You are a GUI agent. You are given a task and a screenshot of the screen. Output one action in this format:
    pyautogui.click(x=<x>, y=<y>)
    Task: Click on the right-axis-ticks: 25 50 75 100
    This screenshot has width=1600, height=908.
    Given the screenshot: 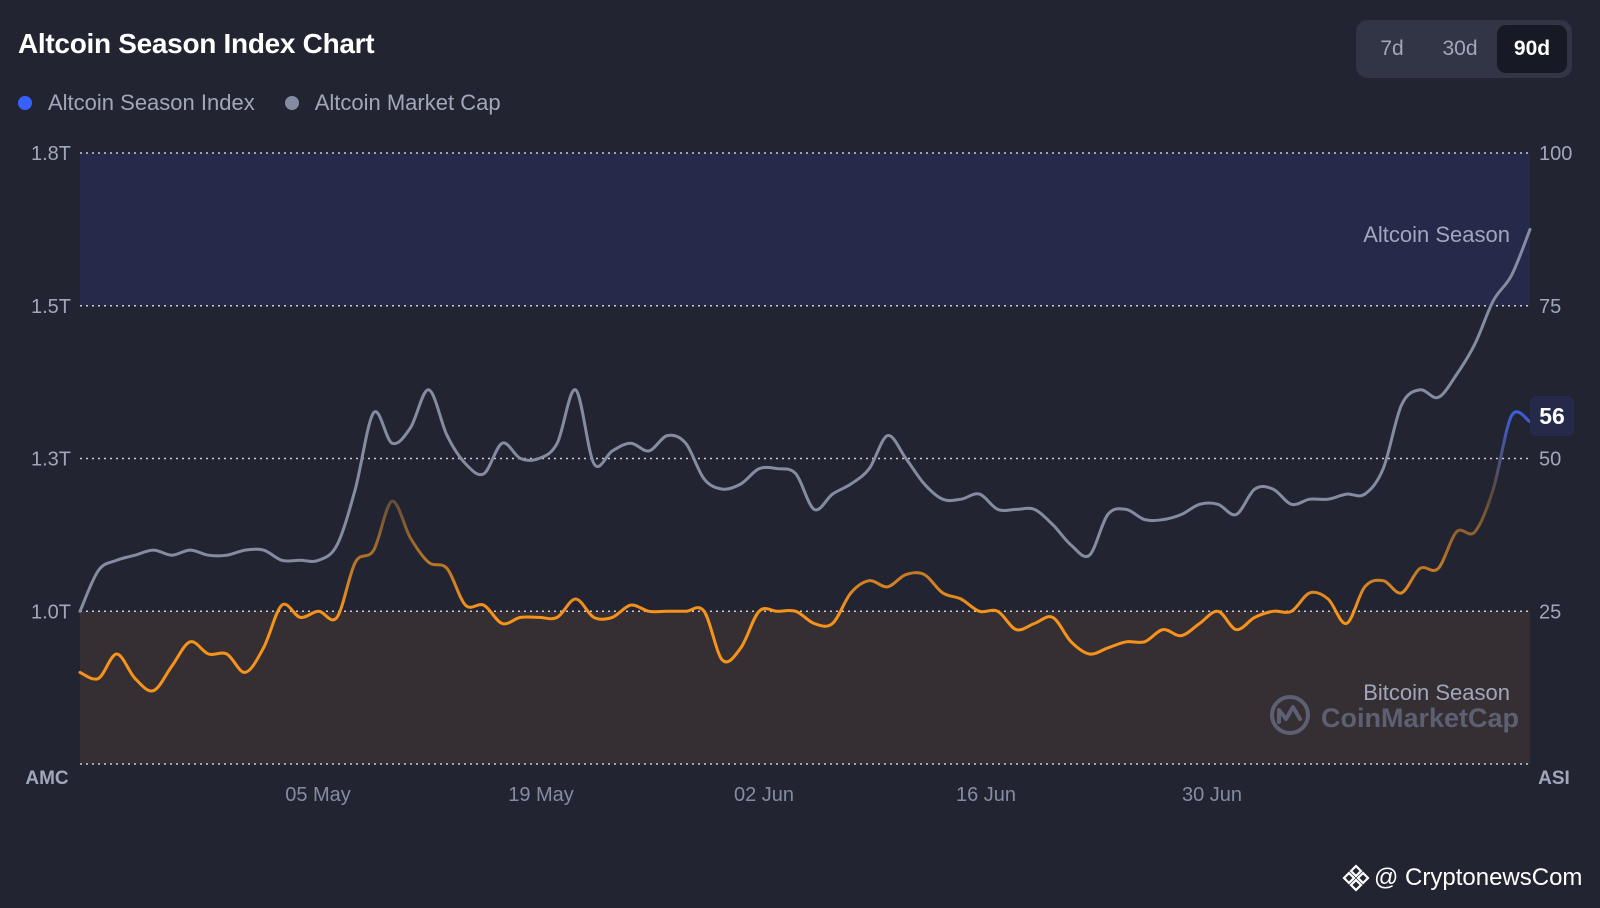 What is the action you would take?
    pyautogui.click(x=1555, y=383)
    